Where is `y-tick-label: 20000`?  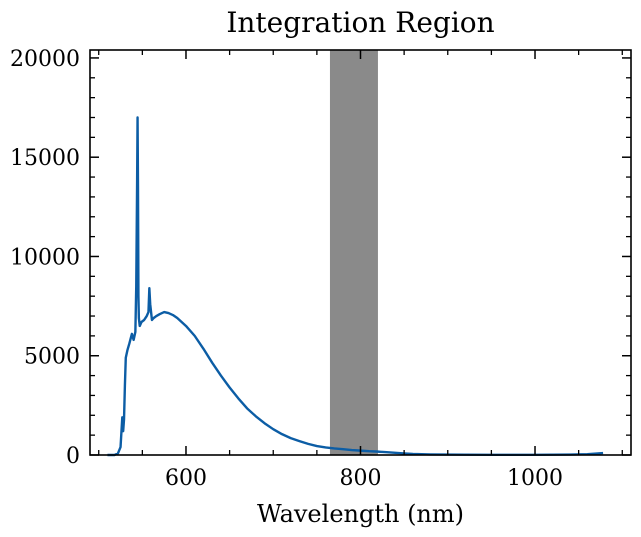
y-tick-label: 20000 is located at coordinates (45, 59).